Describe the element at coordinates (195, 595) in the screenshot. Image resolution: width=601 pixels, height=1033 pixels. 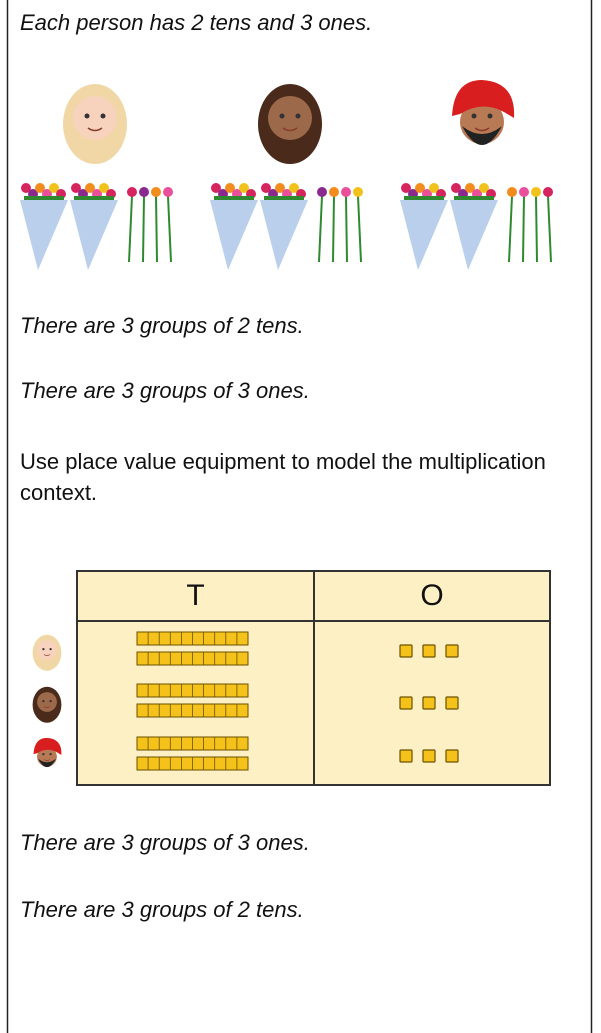
I see `tens-header: T` at that location.